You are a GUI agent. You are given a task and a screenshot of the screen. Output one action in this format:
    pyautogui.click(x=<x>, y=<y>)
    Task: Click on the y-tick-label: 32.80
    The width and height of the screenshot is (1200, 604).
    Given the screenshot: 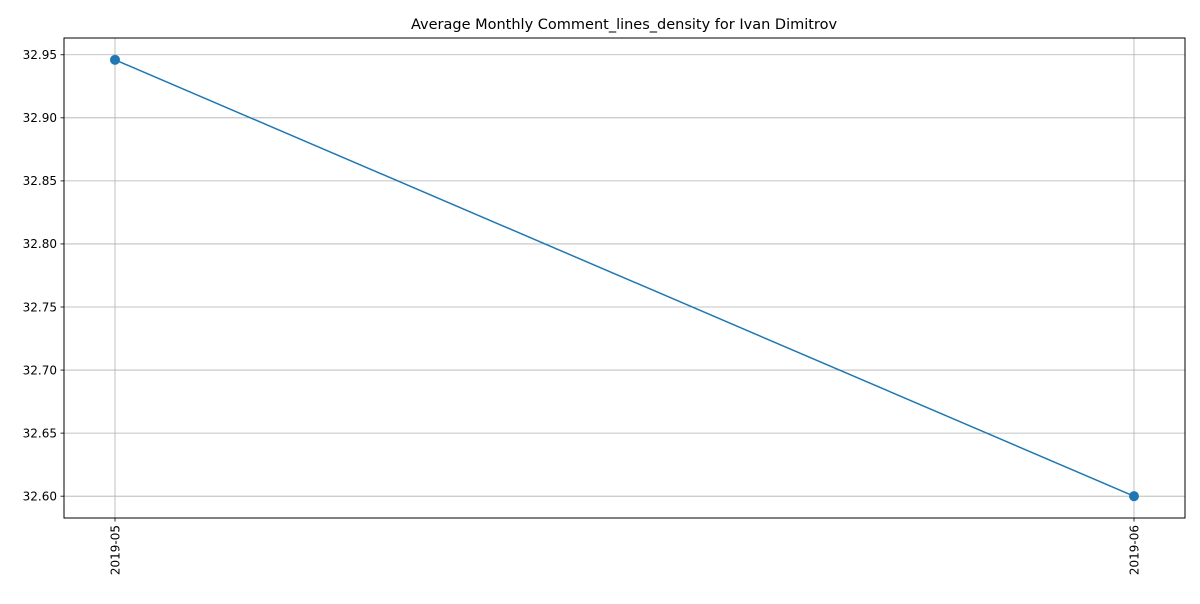 What is the action you would take?
    pyautogui.click(x=40, y=244)
    